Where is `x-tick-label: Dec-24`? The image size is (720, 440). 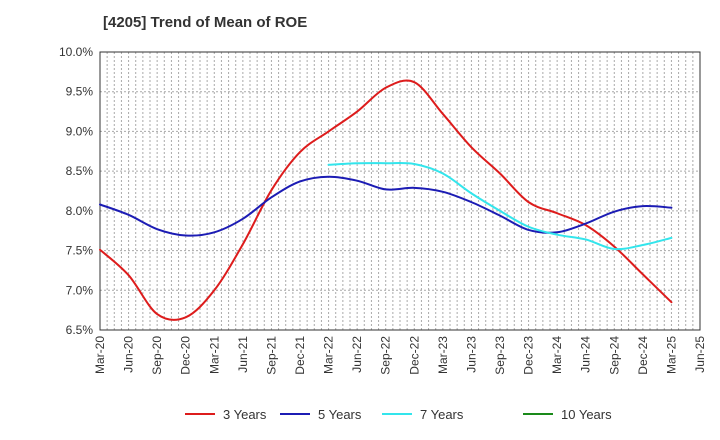 x-tick-label: Dec-24 is located at coordinates (643, 355).